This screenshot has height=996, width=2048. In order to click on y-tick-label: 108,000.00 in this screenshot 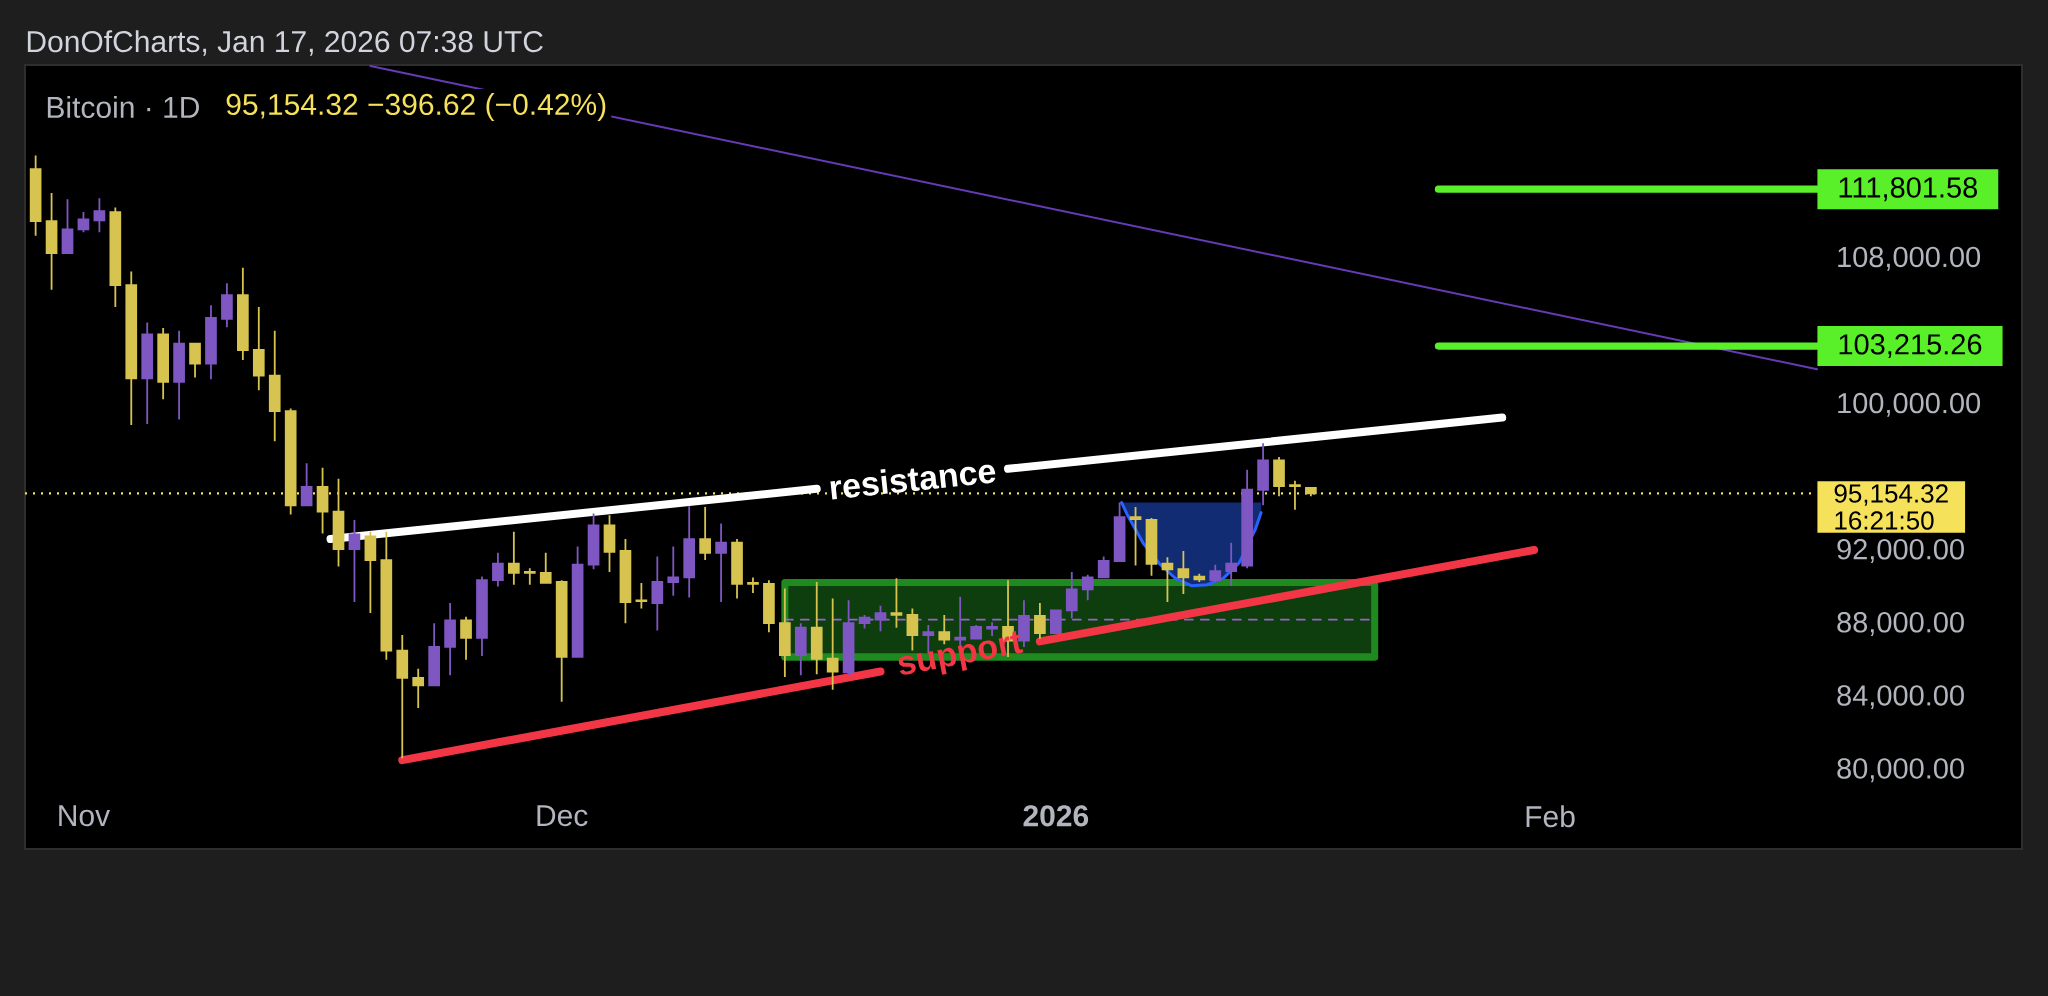, I will do `click(1909, 258)`.